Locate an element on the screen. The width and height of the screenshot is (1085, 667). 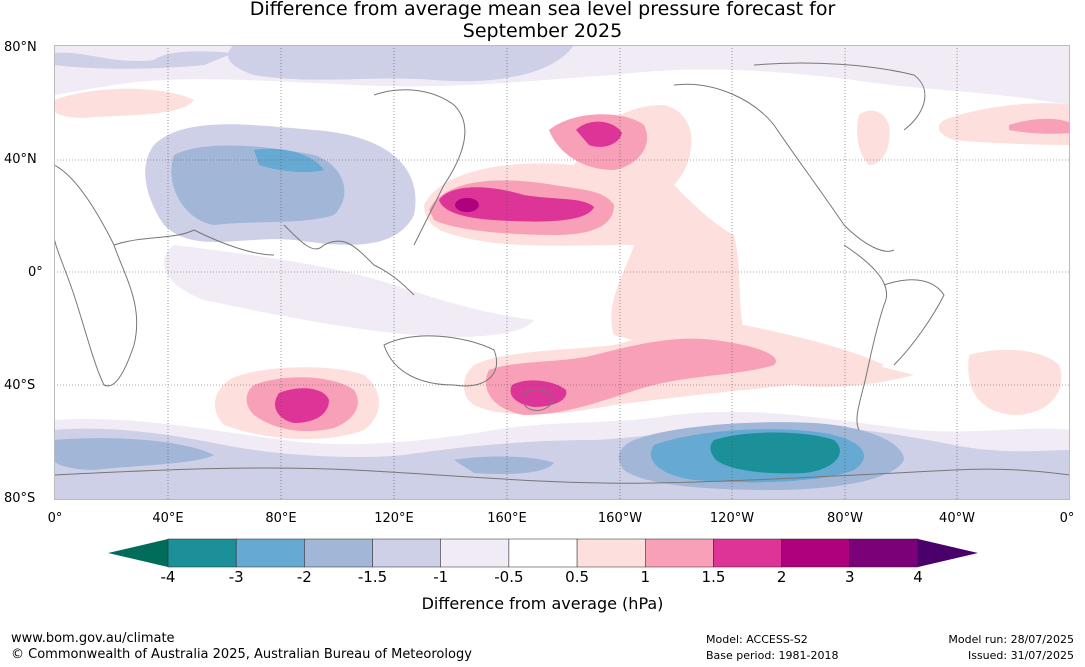
lon-label-0-right: 0° is located at coordinates (1067, 518).